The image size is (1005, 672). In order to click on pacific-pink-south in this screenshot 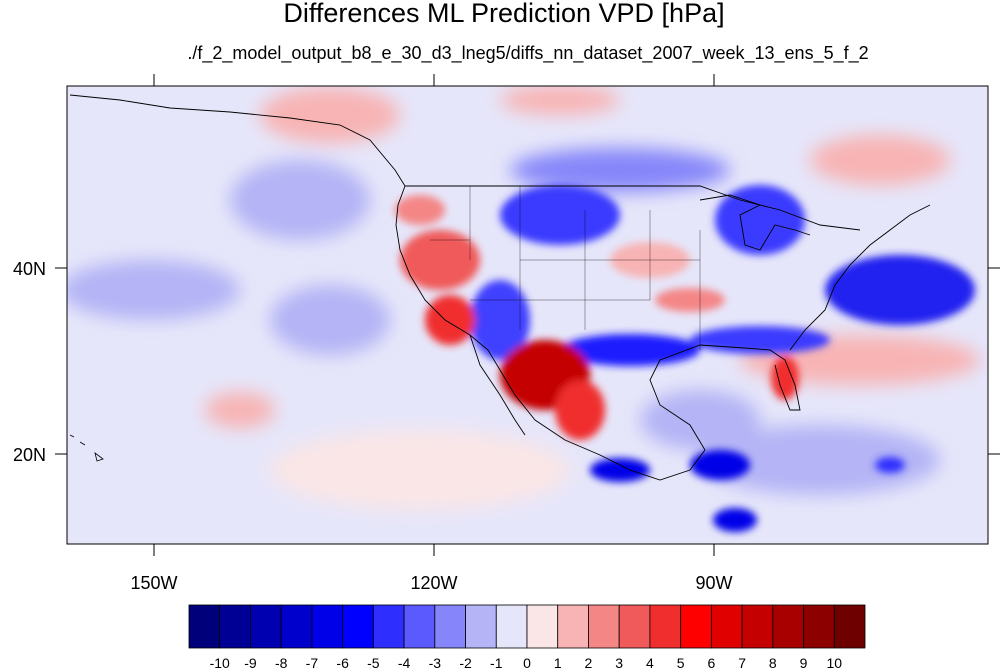, I will do `click(420, 470)`.